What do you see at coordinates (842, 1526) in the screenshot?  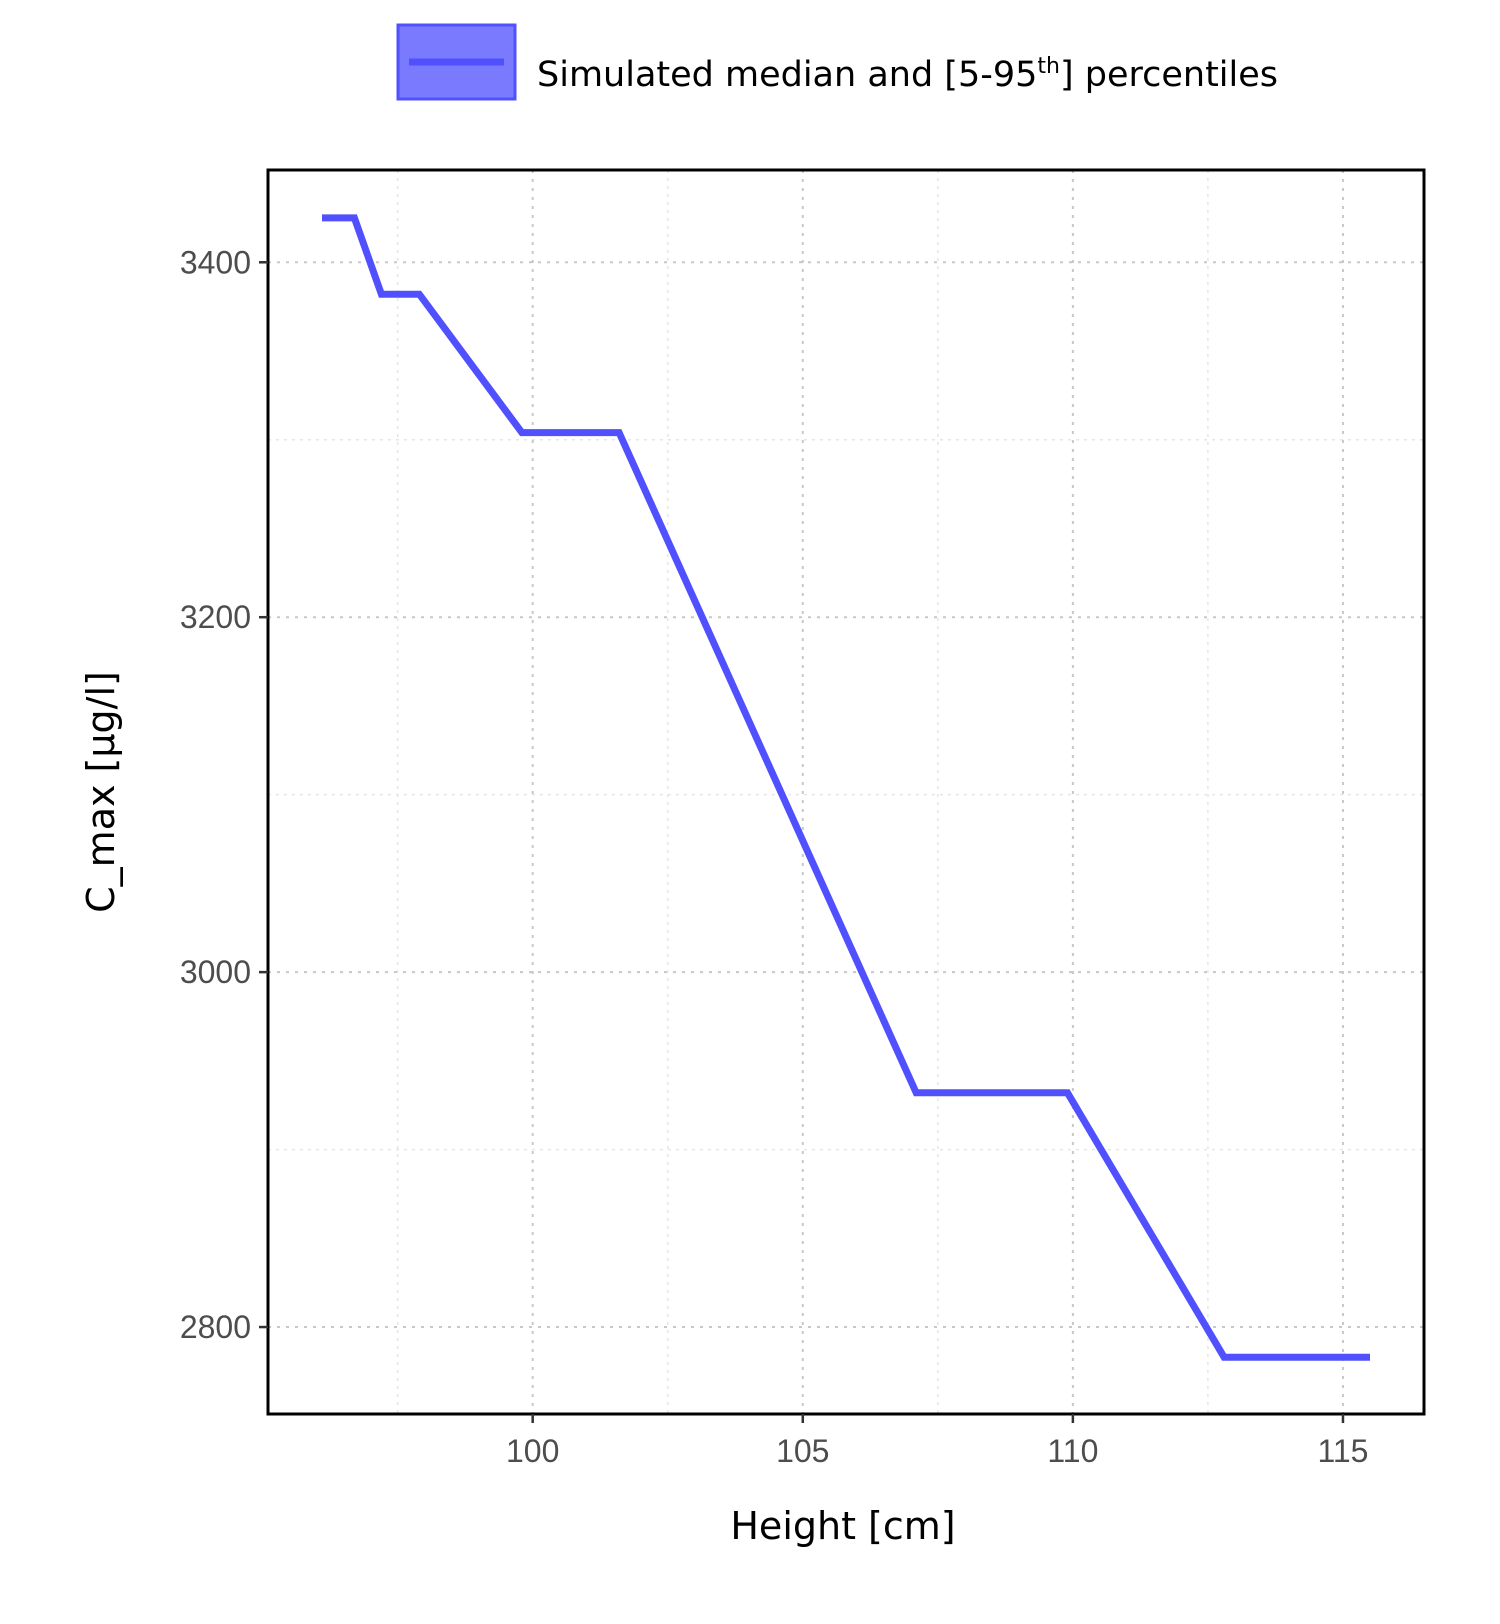 I see `x-axis-title: Height [cm]` at bounding box center [842, 1526].